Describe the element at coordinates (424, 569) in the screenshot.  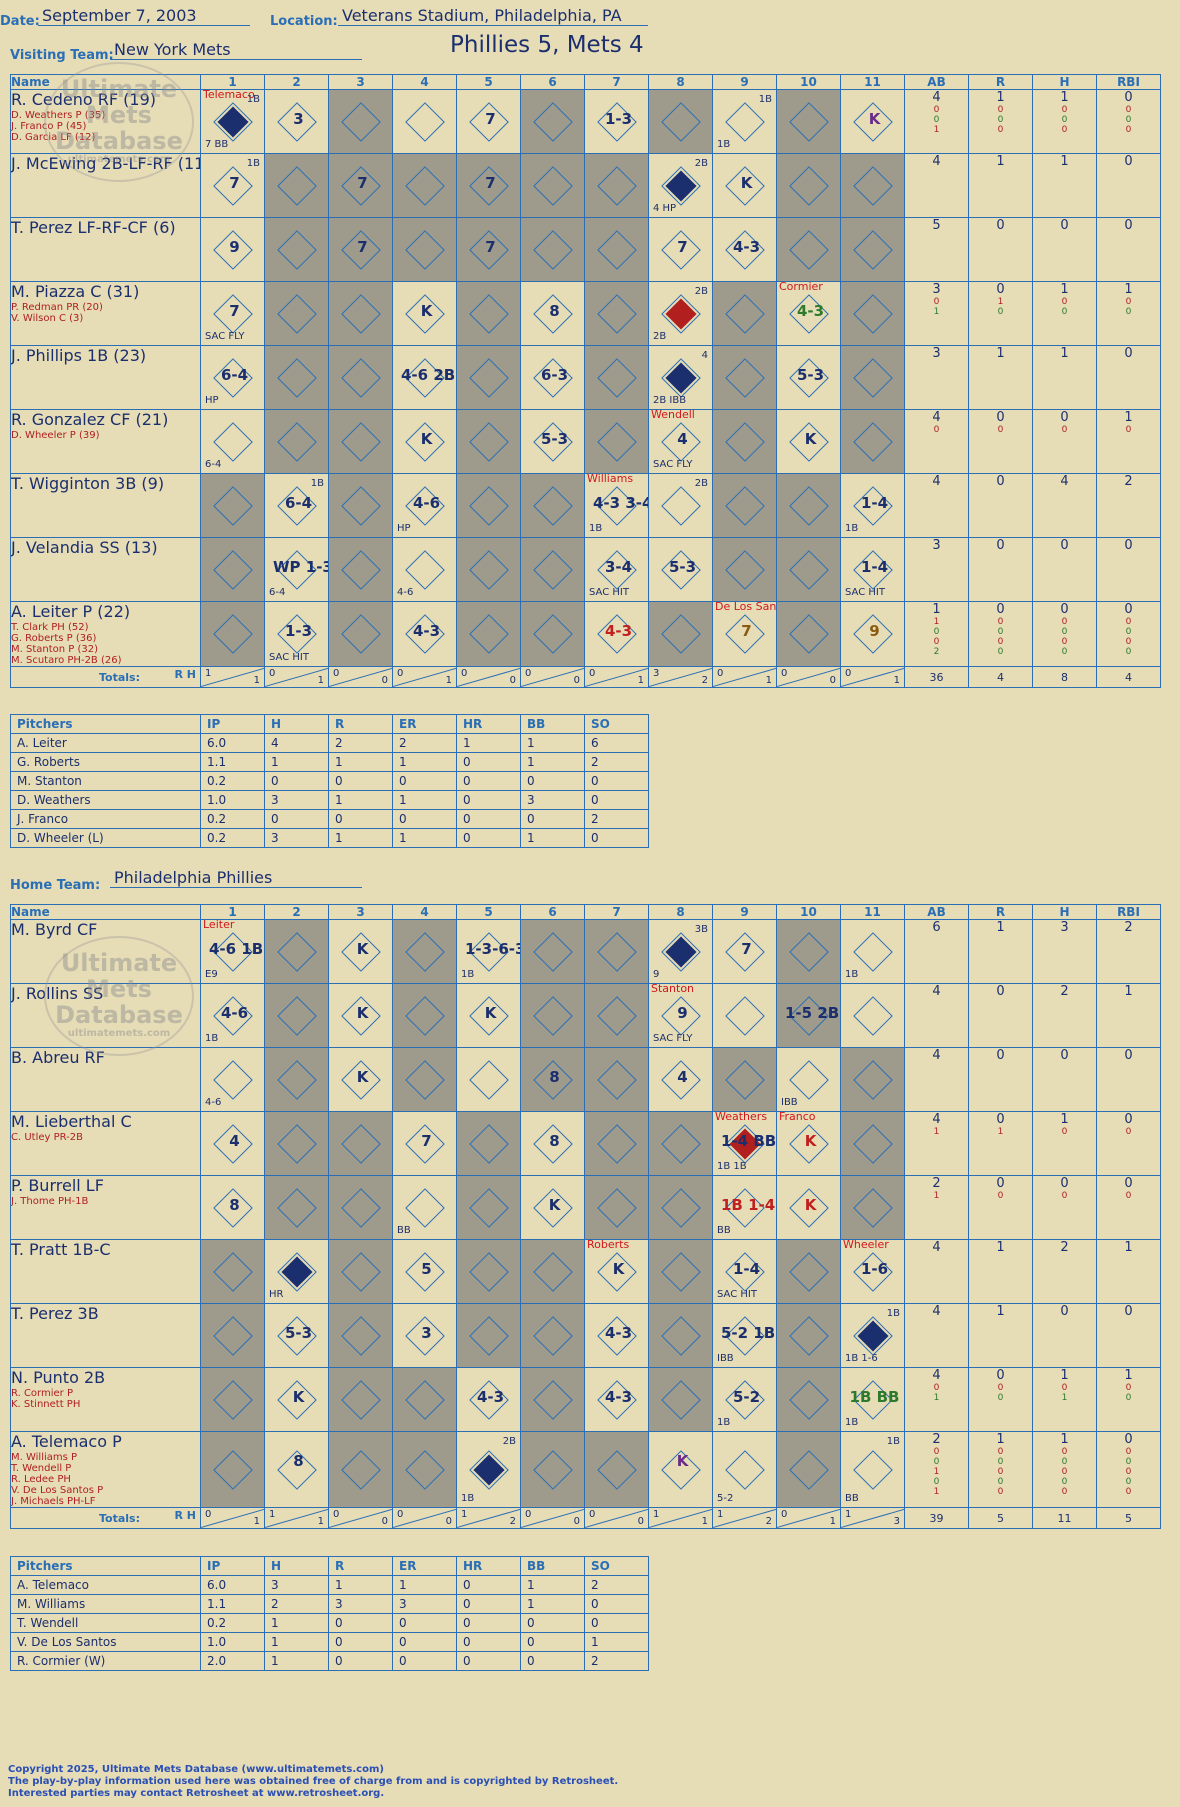
I see `at-bat-cell: 4-6` at that location.